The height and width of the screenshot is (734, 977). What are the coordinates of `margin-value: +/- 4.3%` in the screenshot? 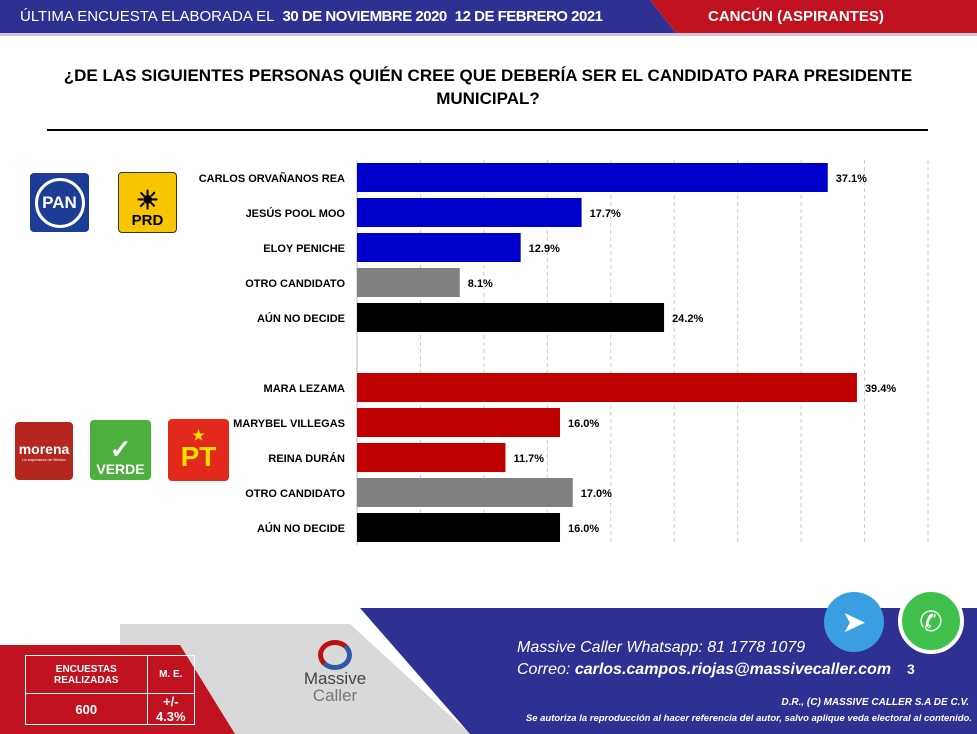 It's located at (171, 709).